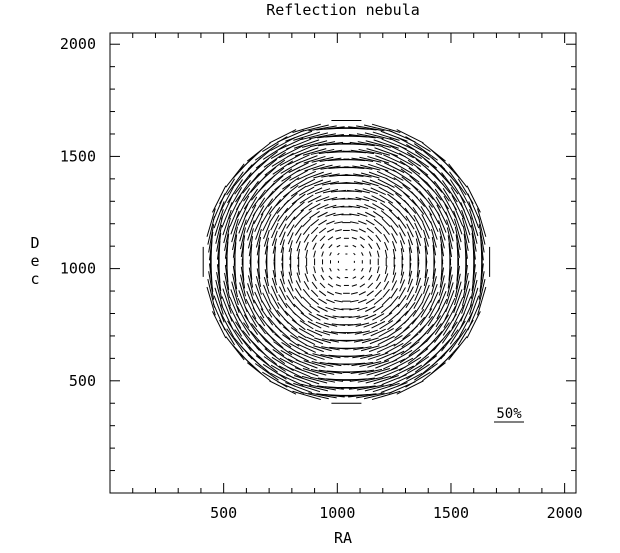 Image resolution: width=620 pixels, height=553 pixels. I want to click on x-tick-label: 1000, so click(337, 513).